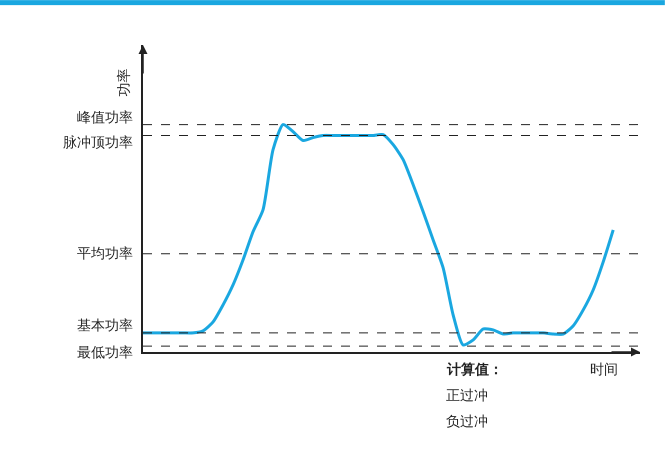 The height and width of the screenshot is (463, 665). What do you see at coordinates (124, 82) in the screenshot?
I see `y-axis-title: 功率` at bounding box center [124, 82].